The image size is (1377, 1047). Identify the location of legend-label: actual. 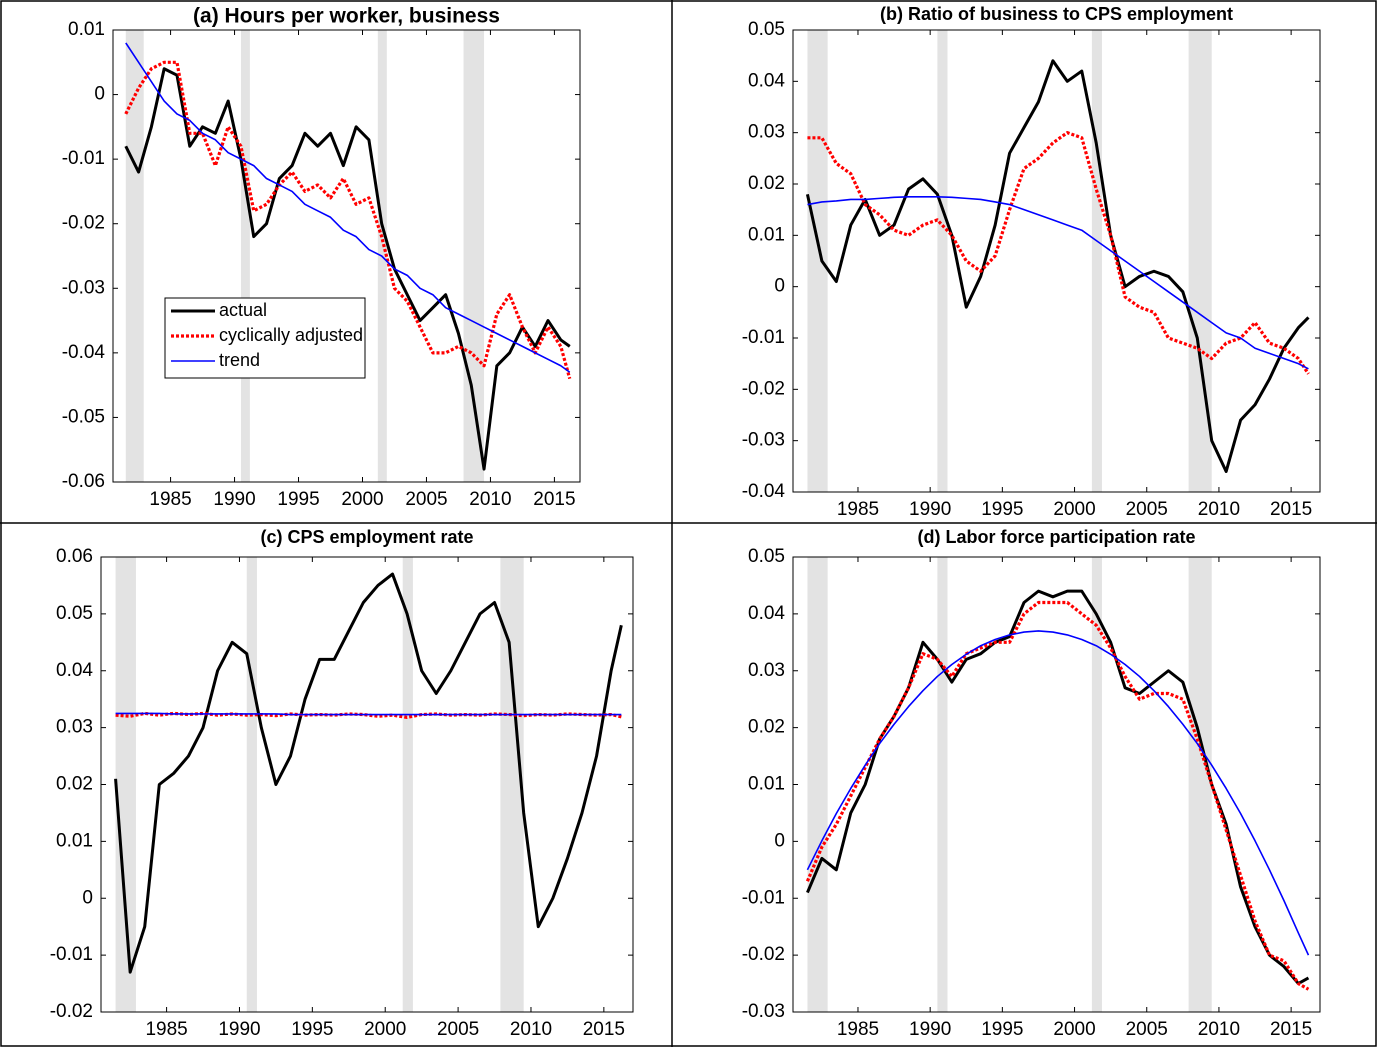
(243, 310).